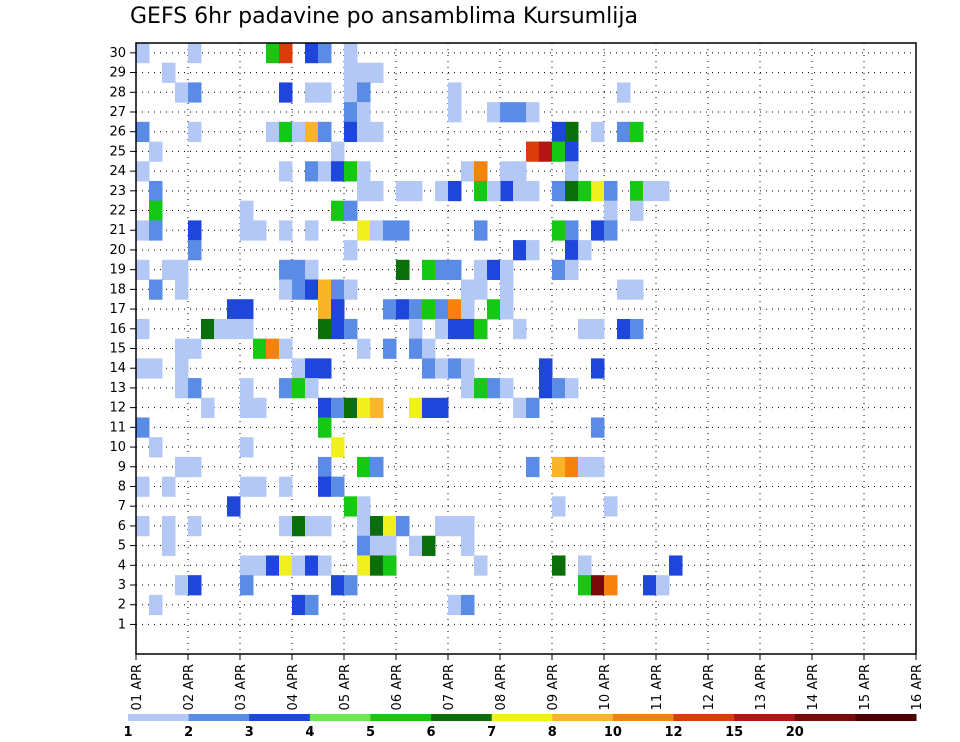 The height and width of the screenshot is (742, 960). I want to click on colorbar-label: 4, so click(309, 732).